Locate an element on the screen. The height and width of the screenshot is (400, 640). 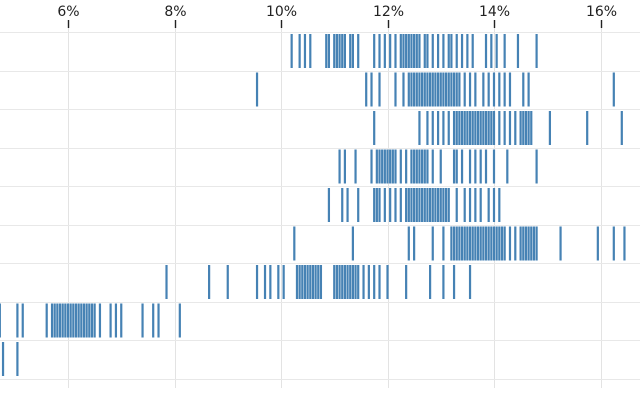
x-tick-label: 8% is located at coordinates (175, 12).